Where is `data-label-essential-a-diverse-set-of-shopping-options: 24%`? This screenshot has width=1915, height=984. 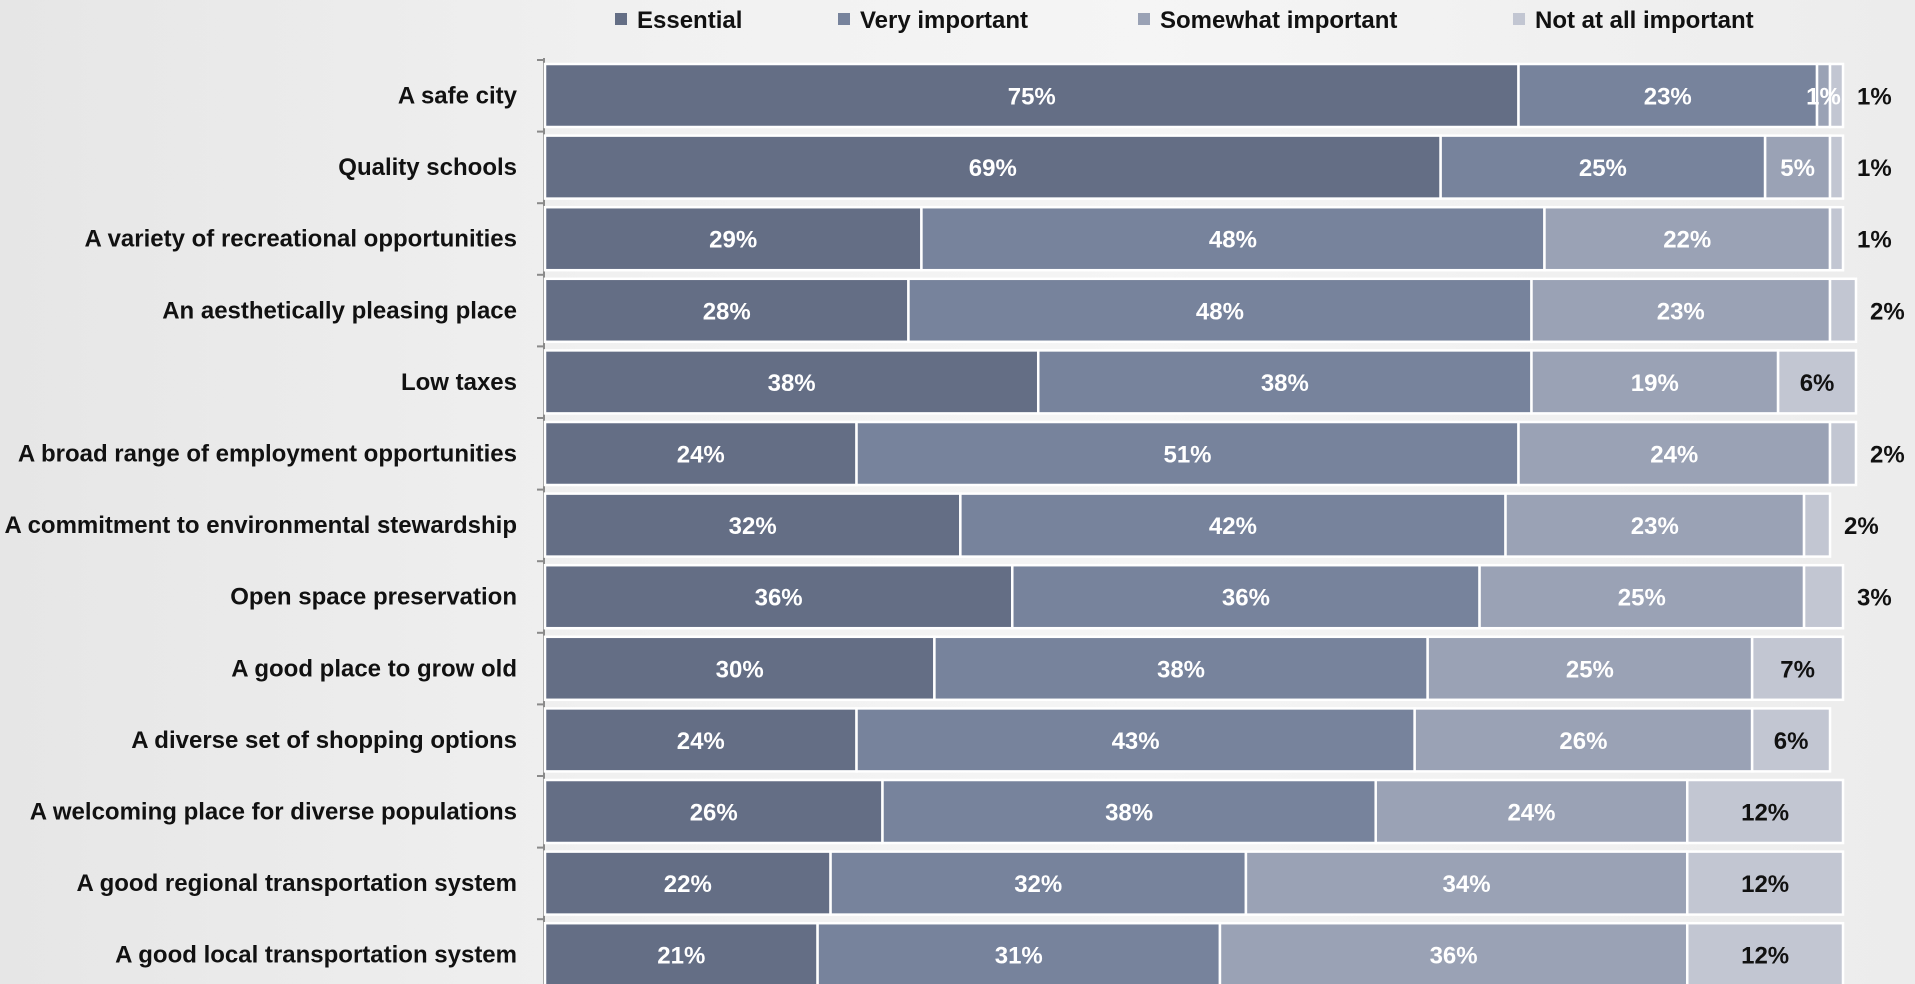
data-label-essential-a-diverse-set-of-shopping-options: 24% is located at coordinates (701, 741).